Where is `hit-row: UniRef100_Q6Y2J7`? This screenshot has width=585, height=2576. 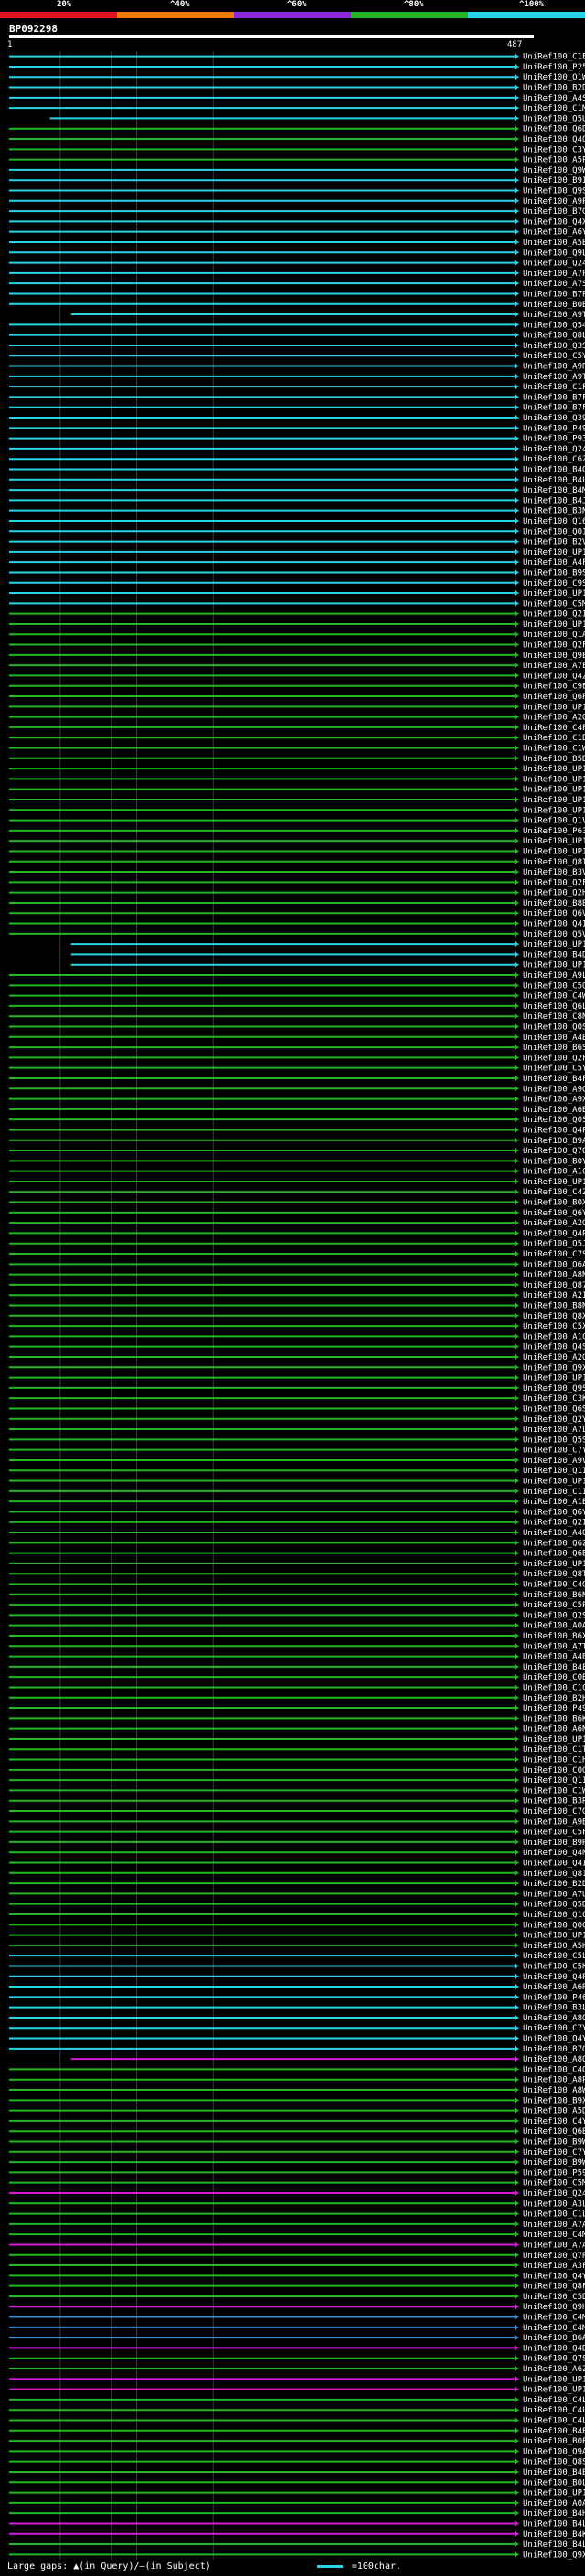
hit-row: UniRef100_Q6Y2J7 is located at coordinates (297, 1213).